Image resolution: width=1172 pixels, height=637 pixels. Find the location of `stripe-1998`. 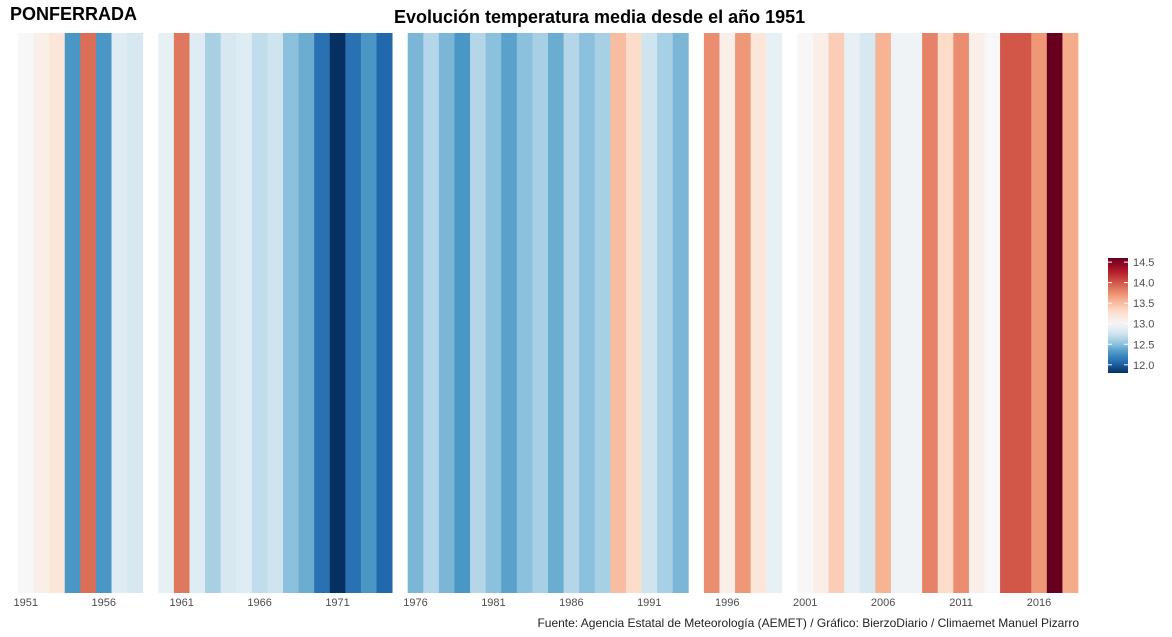

stripe-1998 is located at coordinates (758, 313).